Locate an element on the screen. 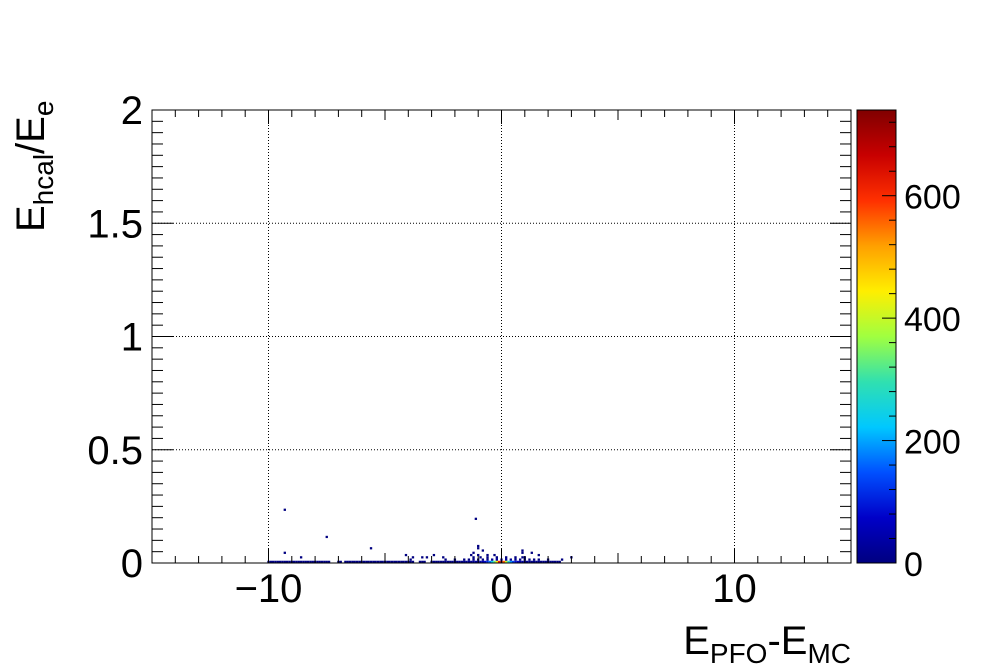 The height and width of the screenshot is (672, 996). x-tick-label: −10 is located at coordinates (269, 589).